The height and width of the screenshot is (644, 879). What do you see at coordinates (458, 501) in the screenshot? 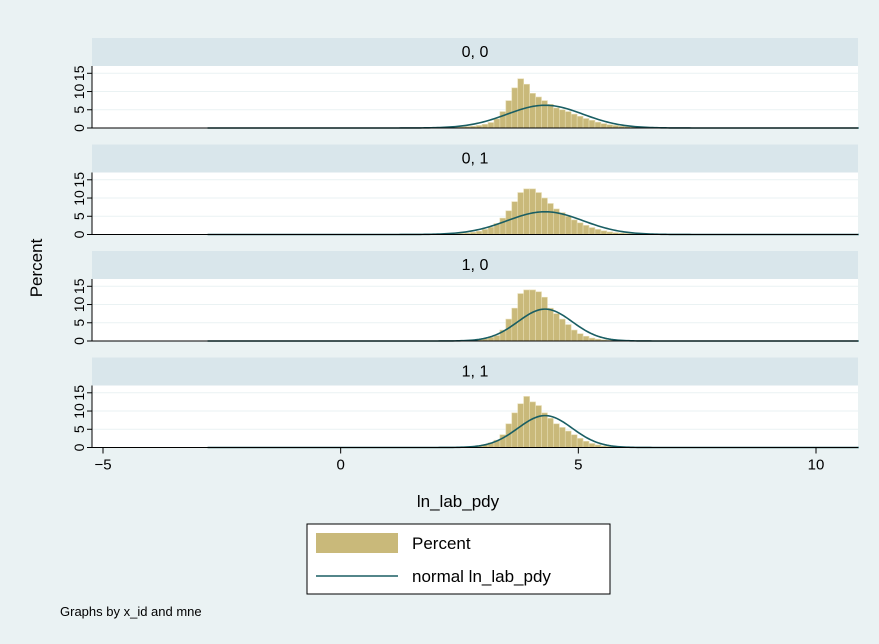
I see `x-axis-label: ln_lab_pdy` at bounding box center [458, 501].